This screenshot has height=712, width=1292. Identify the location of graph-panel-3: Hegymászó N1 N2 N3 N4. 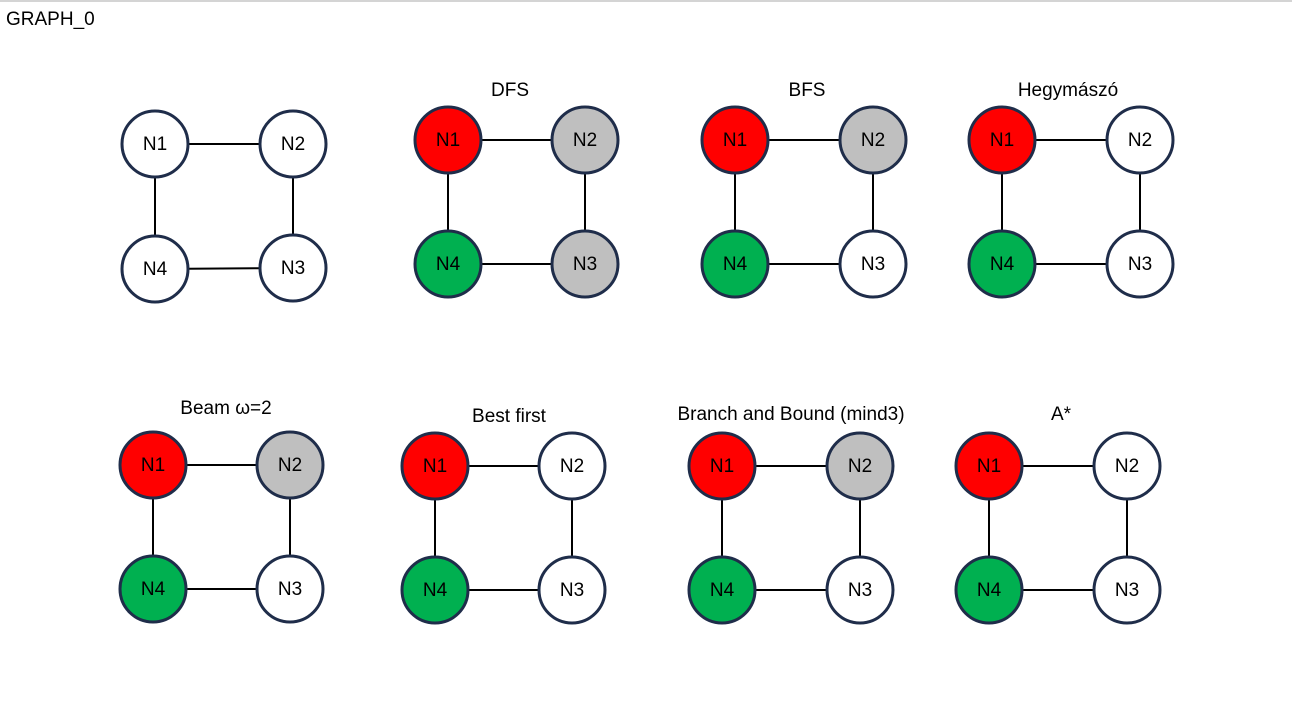
(1071, 189).